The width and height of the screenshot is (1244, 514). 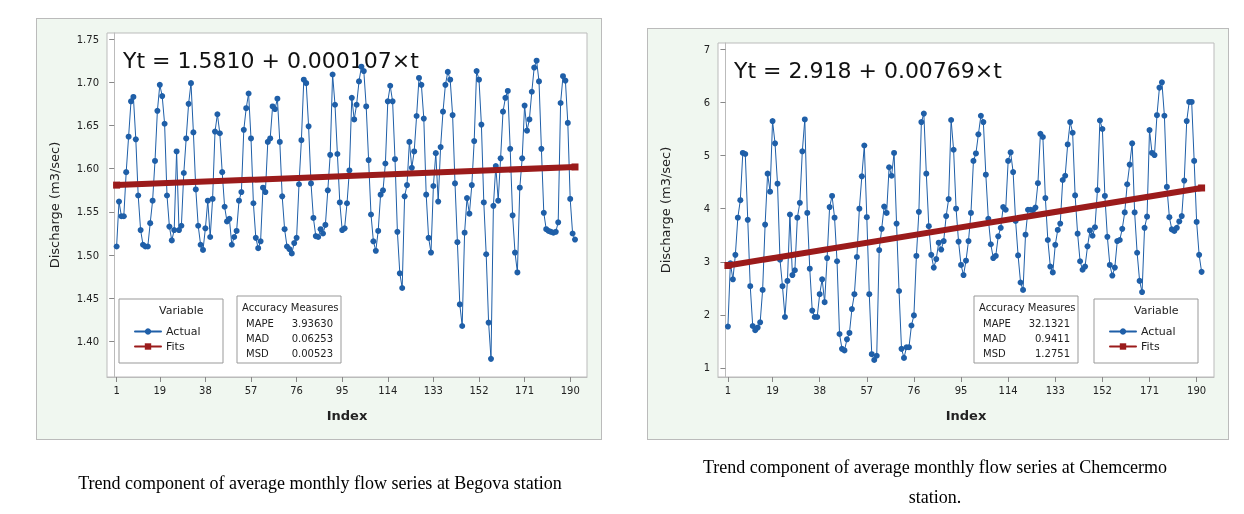 I want to click on annotation: 0.9411, so click(x=1052, y=338).